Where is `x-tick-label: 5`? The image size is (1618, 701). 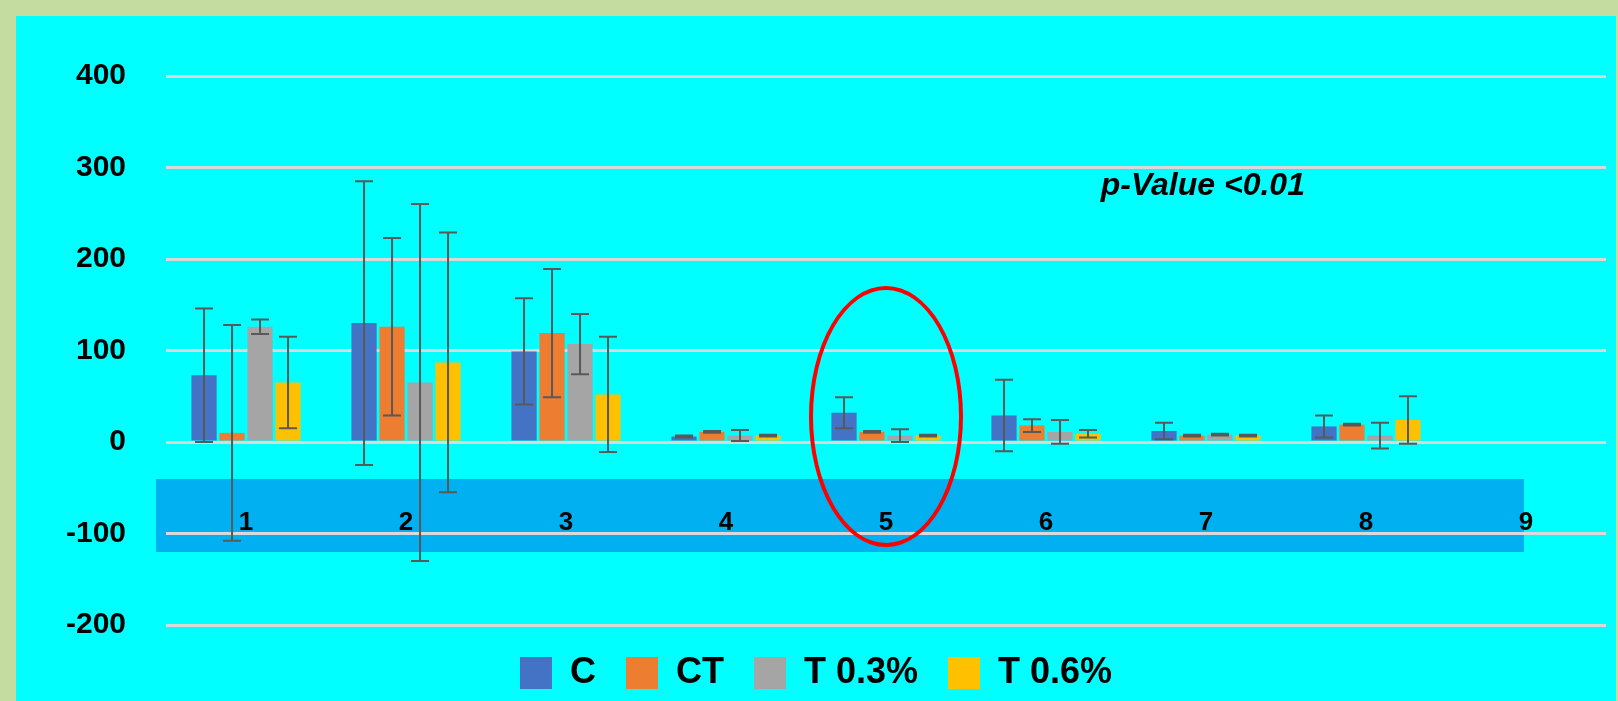 x-tick-label: 5 is located at coordinates (886, 520).